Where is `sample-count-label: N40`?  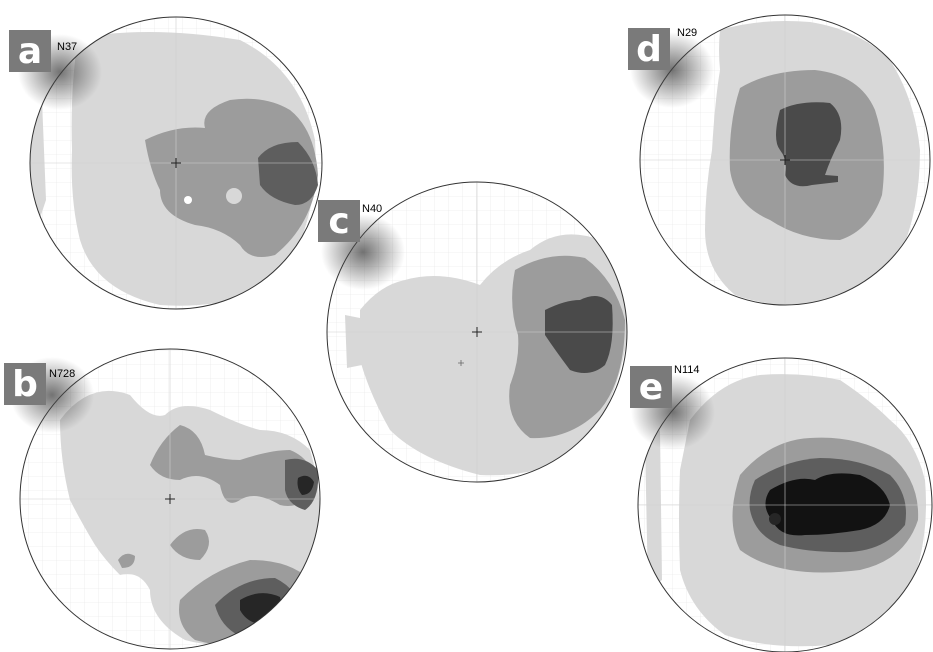
sample-count-label: N40 is located at coordinates (372, 209).